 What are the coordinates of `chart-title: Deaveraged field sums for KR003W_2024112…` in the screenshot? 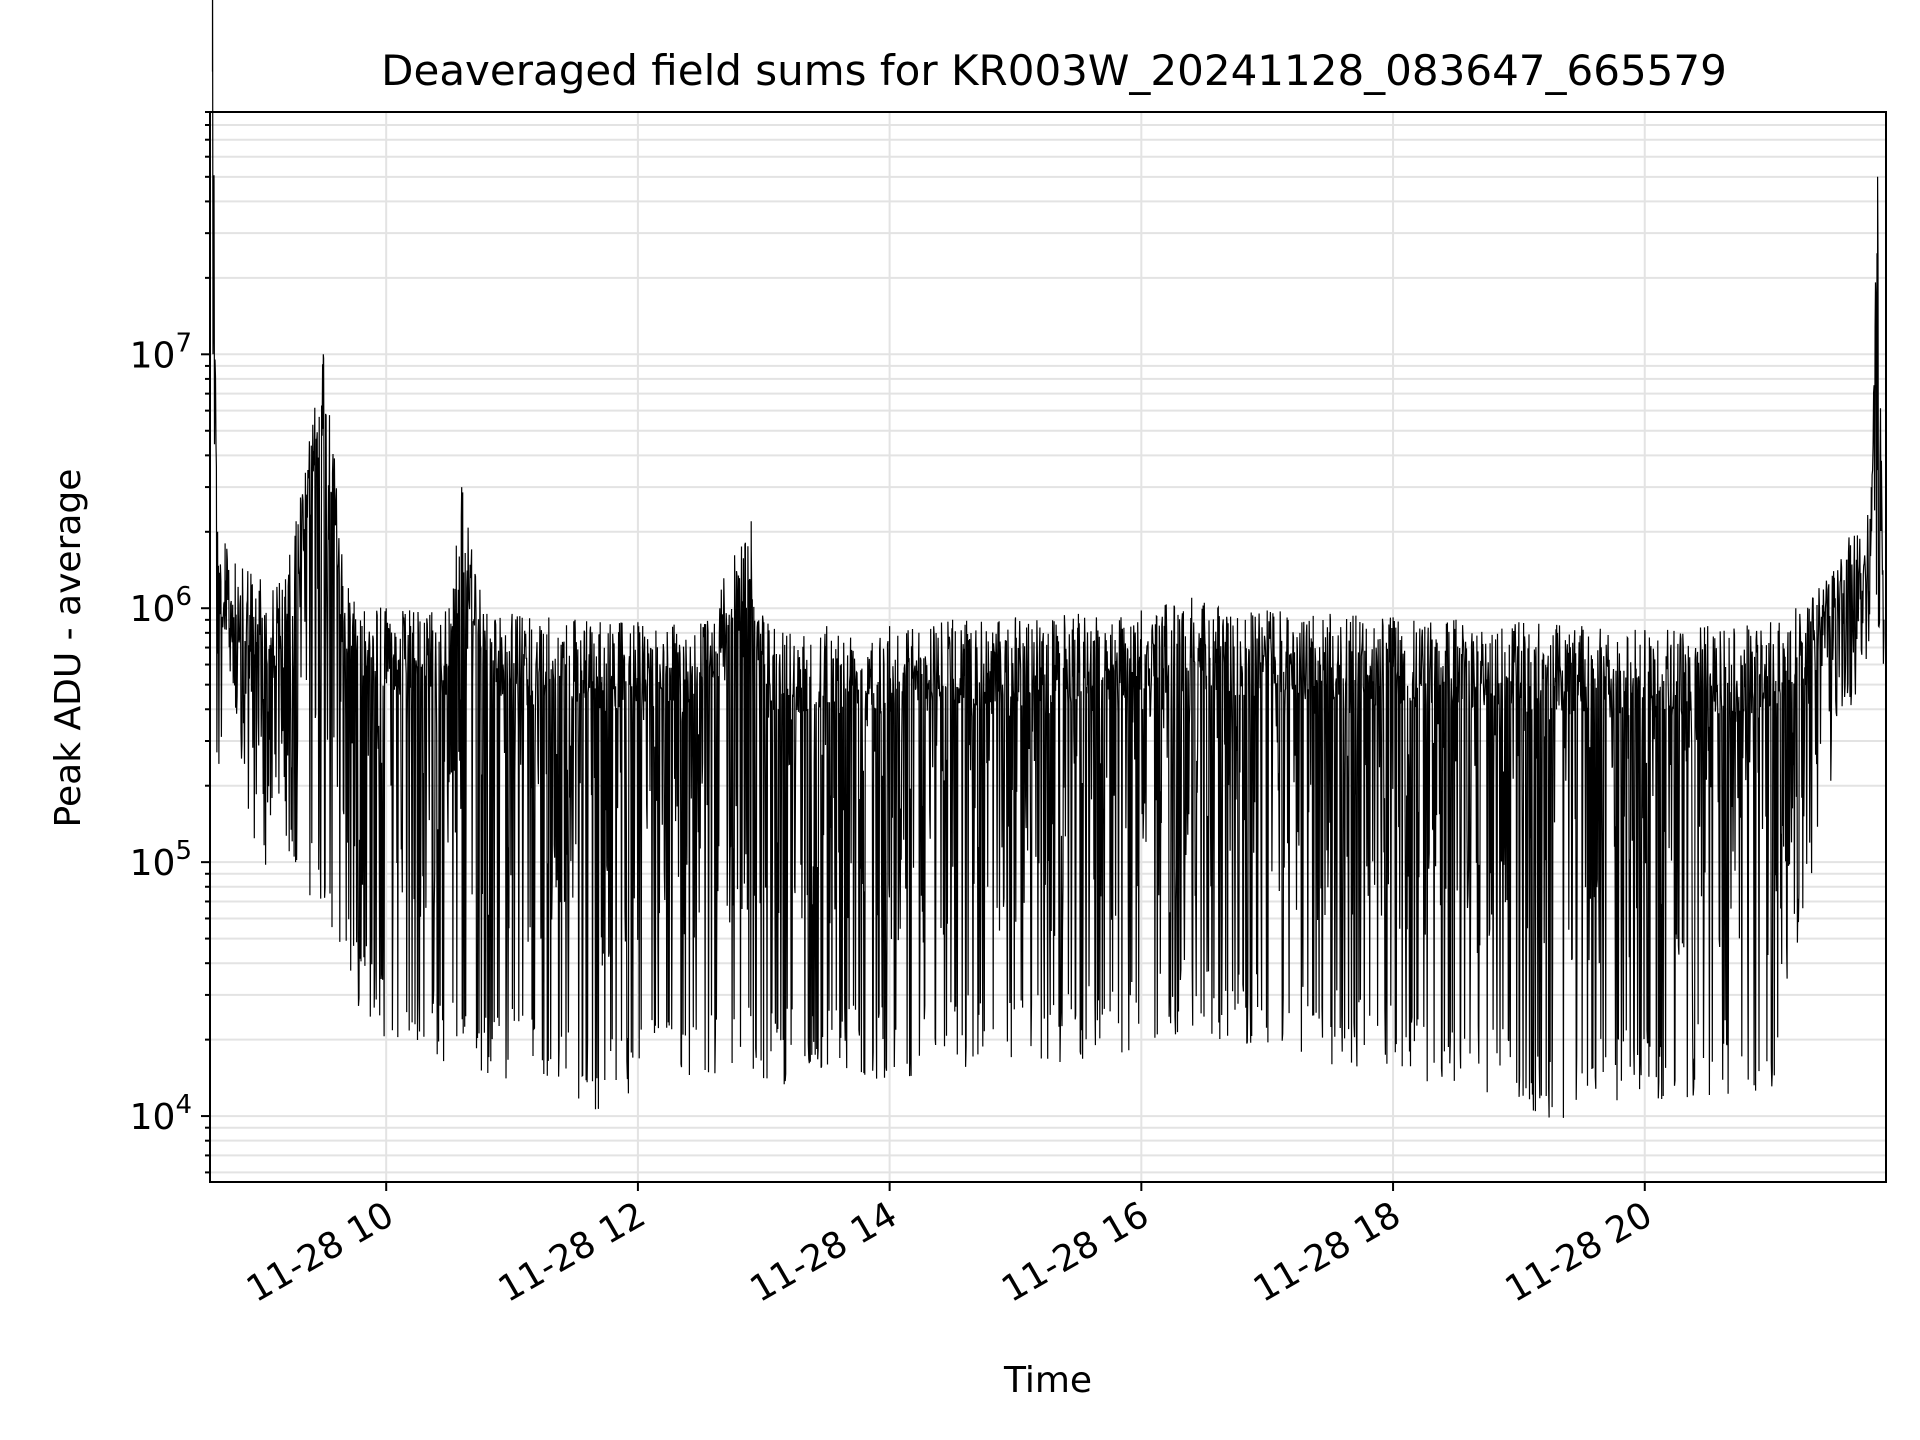 It's located at (1054, 70).